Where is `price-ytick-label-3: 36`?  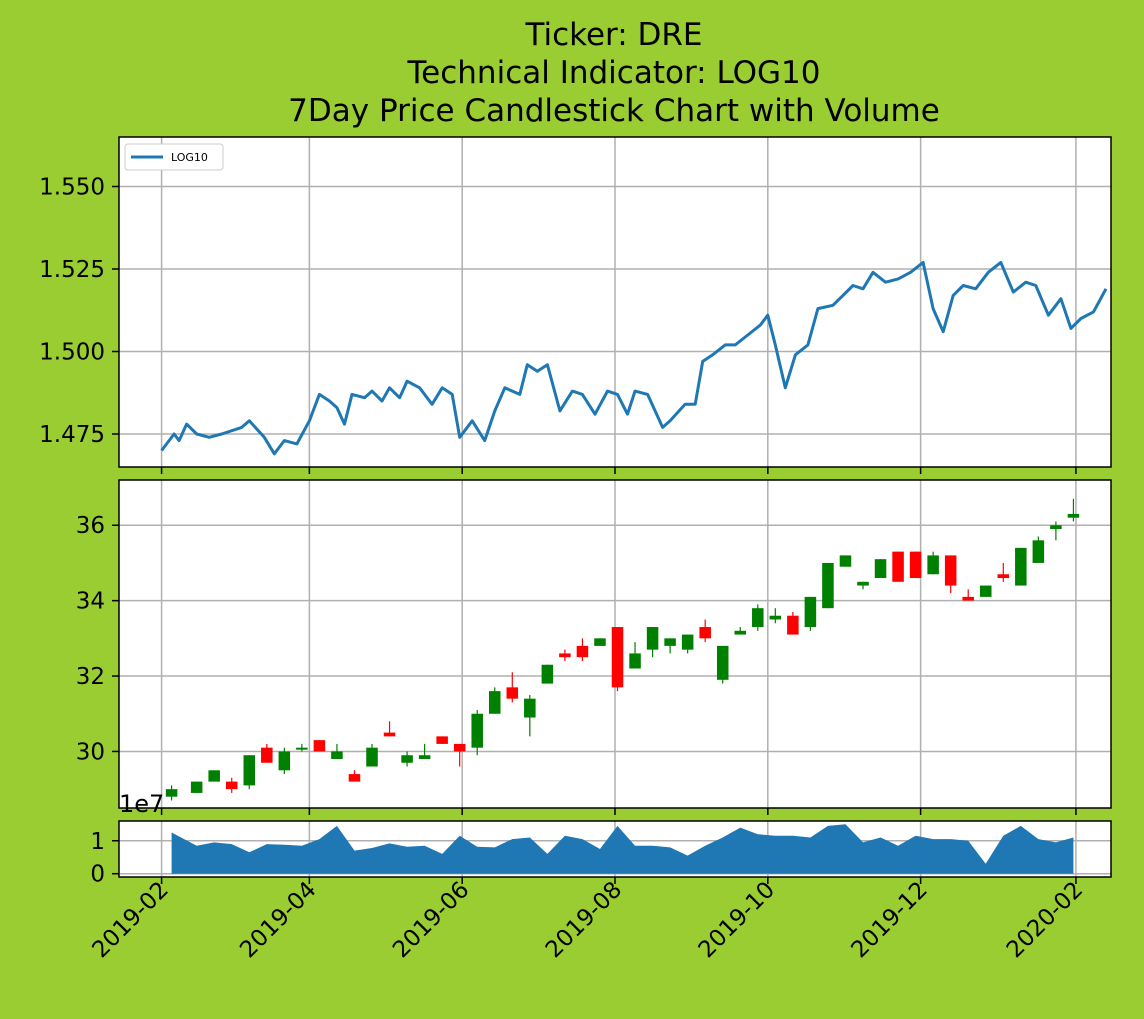 price-ytick-label-3: 36 is located at coordinates (90, 526).